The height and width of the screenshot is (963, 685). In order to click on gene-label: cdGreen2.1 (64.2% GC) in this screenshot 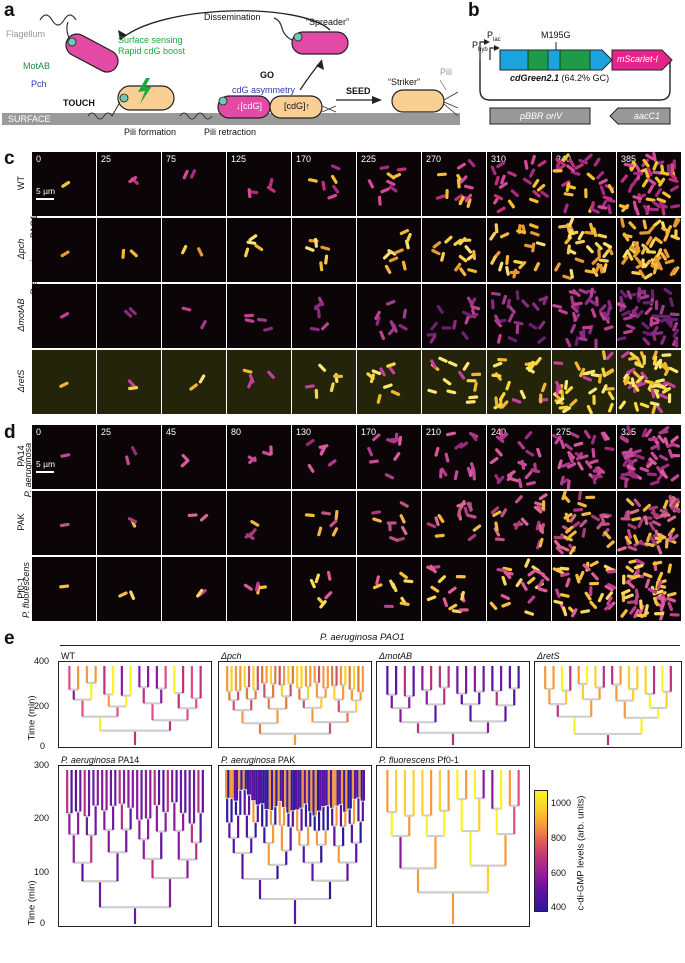, I will do `click(560, 78)`.